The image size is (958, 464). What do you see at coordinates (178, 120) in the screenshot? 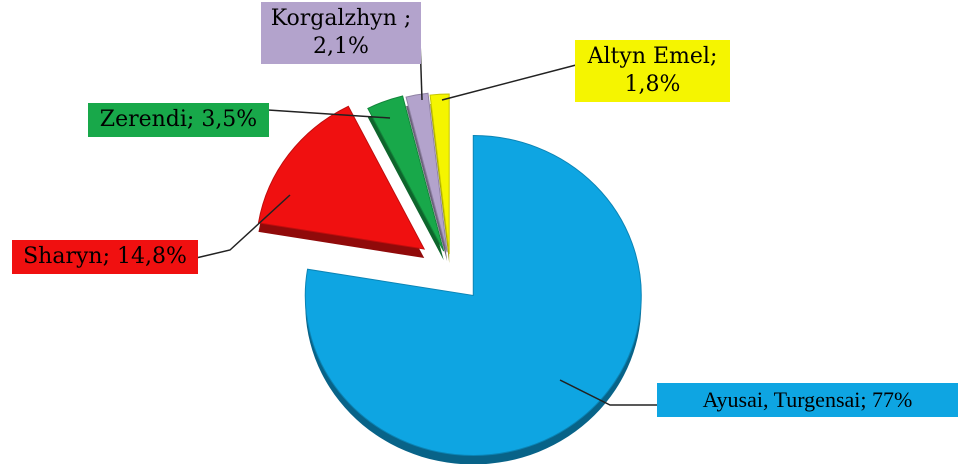
I see `data-label: Zerendi; 3,5%` at bounding box center [178, 120].